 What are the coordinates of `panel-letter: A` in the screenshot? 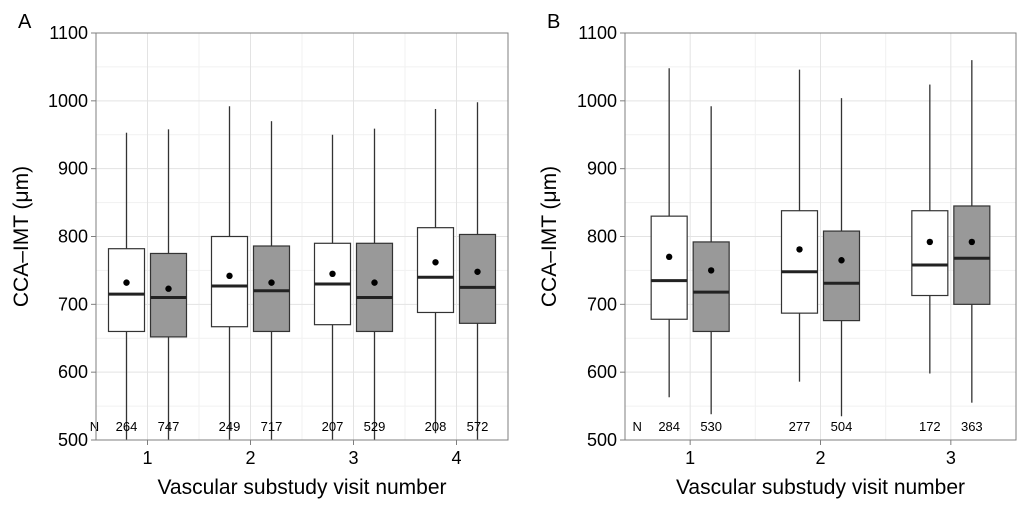 It's located at (25, 22).